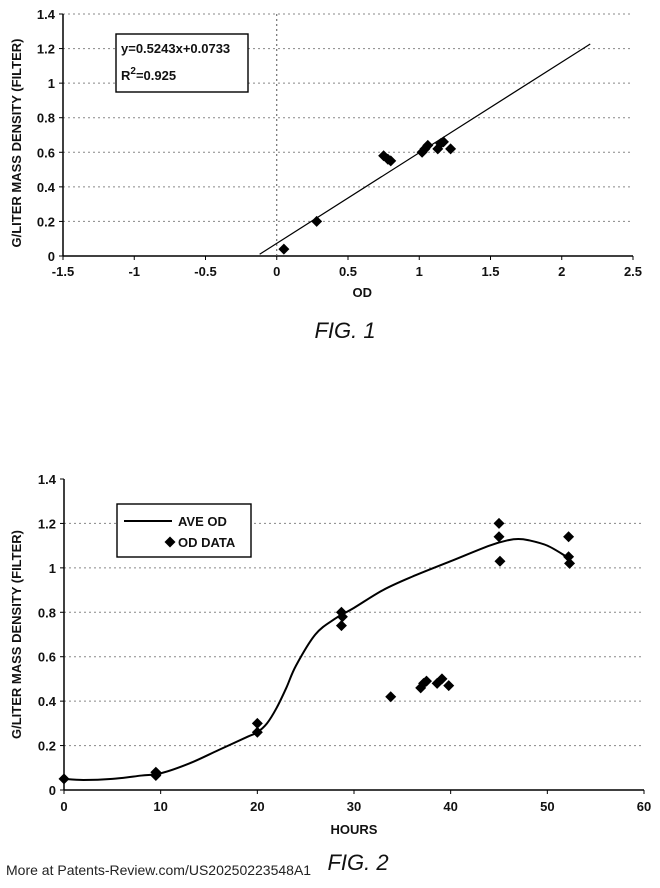  I want to click on fig1-x-tick-label: -0.5, so click(205, 271).